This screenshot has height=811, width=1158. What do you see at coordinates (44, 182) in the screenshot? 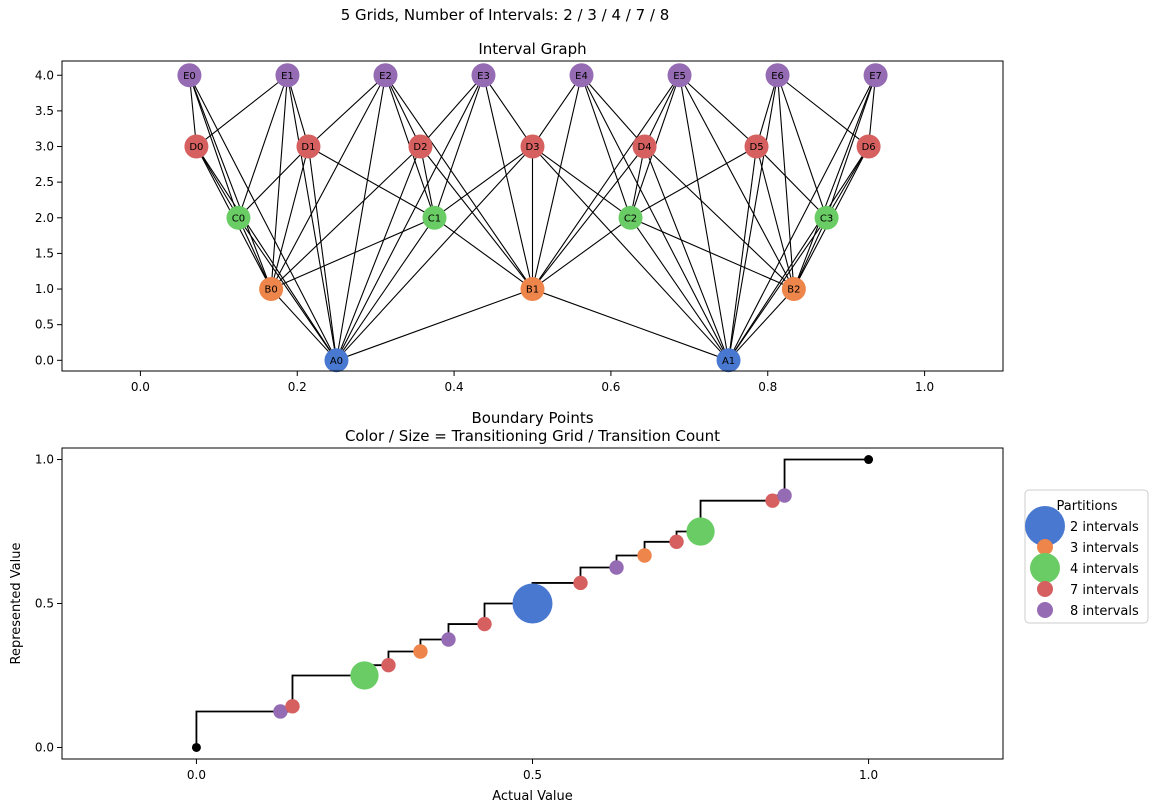
I see `y-tick-label: 2.5` at bounding box center [44, 182].